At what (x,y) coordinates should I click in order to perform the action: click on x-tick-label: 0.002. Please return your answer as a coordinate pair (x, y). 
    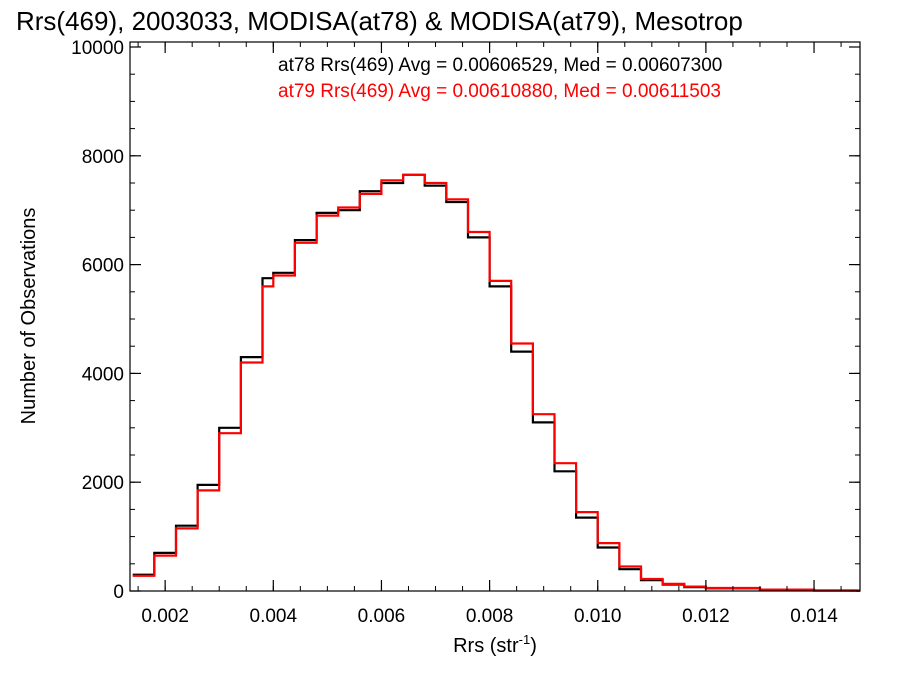
    Looking at the image, I should click on (165, 616).